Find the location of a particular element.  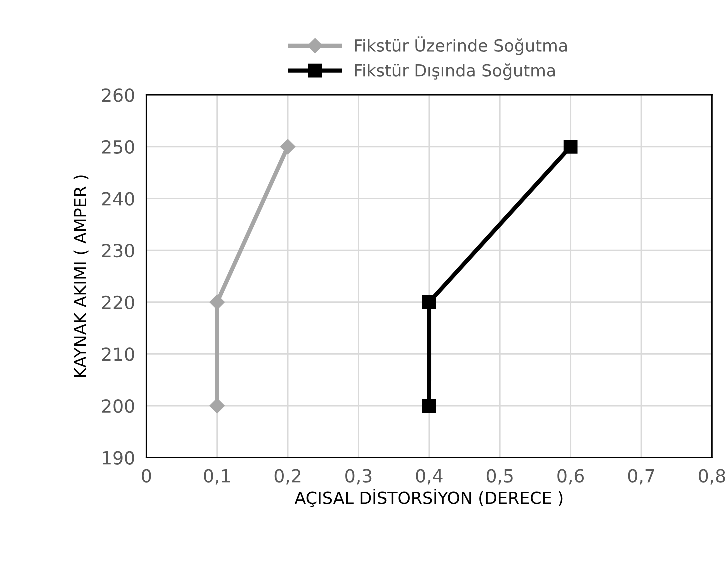

y-tick-label: 220 is located at coordinates (118, 303).